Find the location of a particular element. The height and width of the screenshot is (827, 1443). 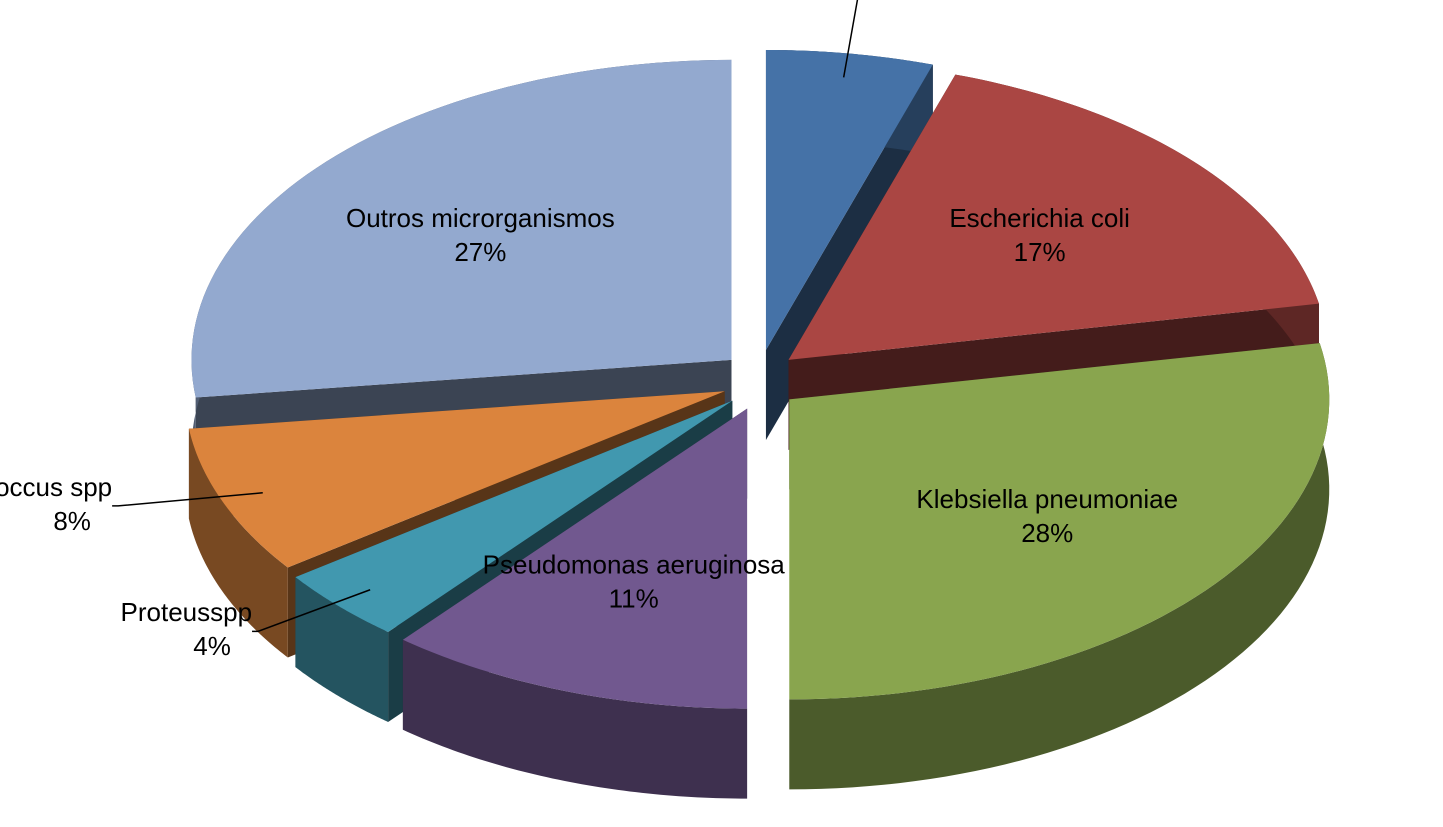

slice-value-label: 27% is located at coordinates (480, 252).